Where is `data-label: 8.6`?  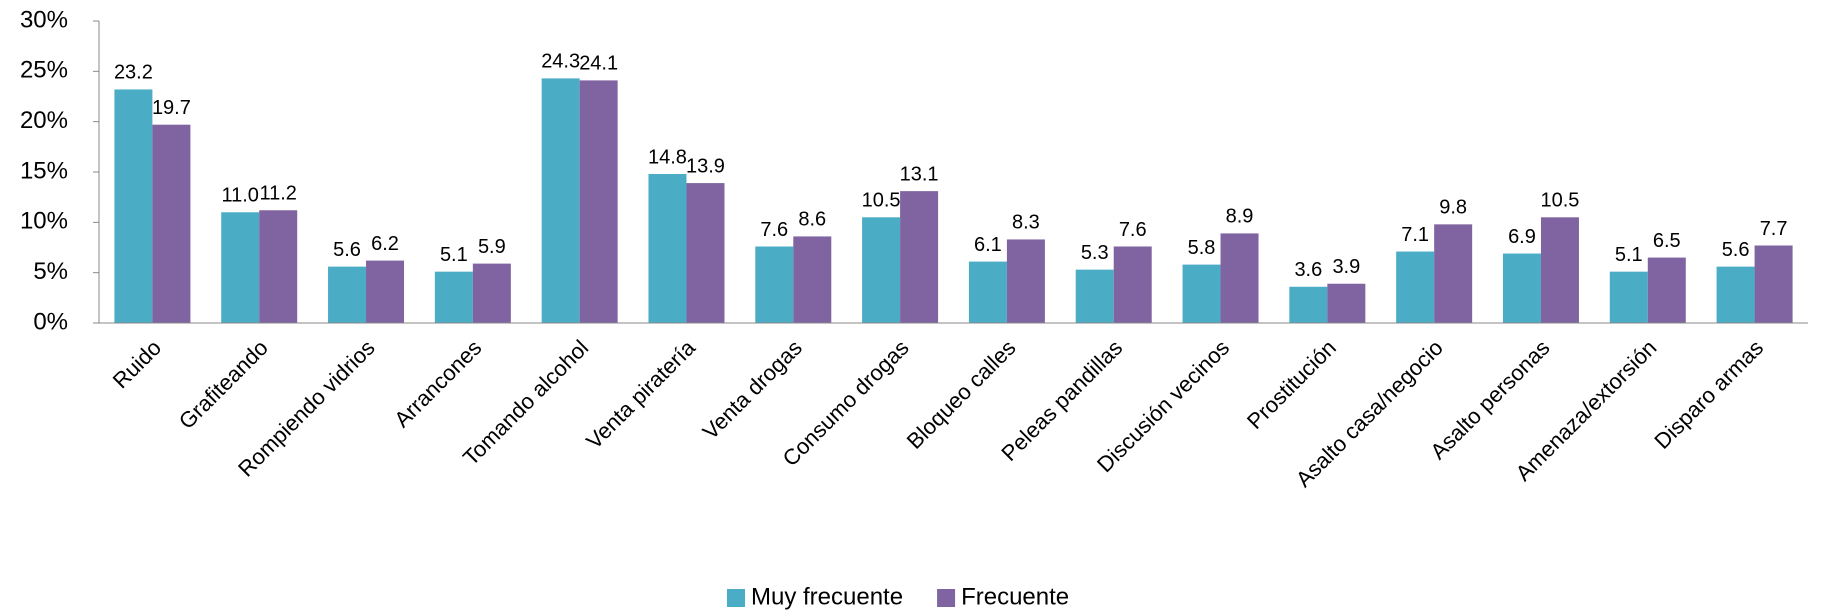
data-label: 8.6 is located at coordinates (812, 220).